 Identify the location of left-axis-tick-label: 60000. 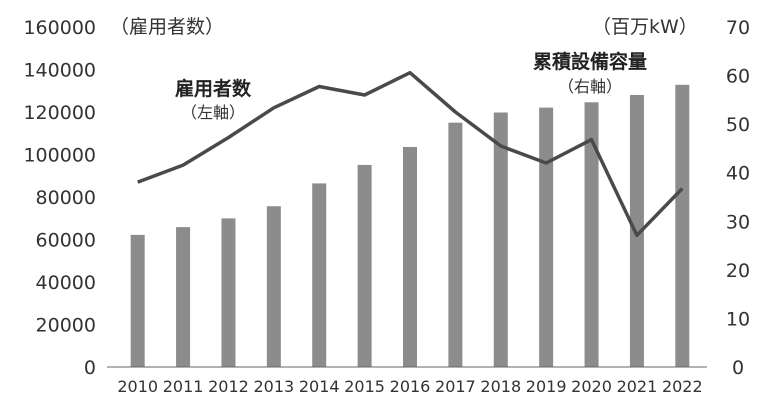
(66, 241).